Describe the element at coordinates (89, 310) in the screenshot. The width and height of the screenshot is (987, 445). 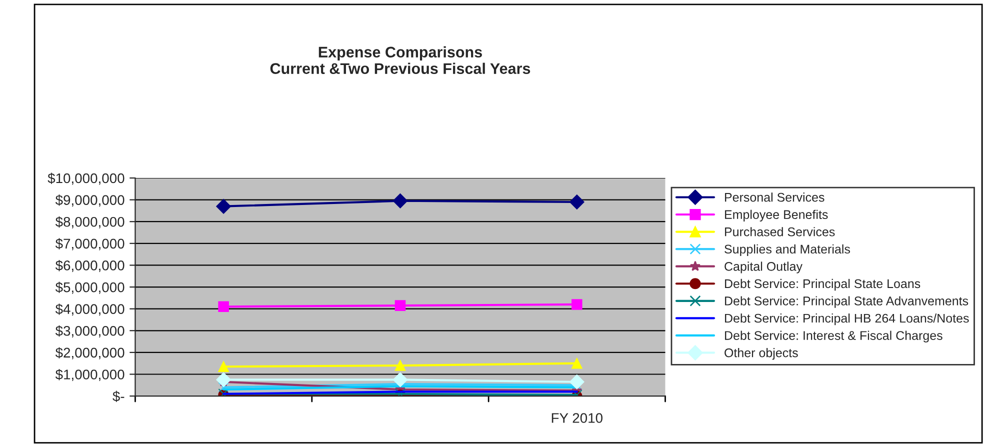
I see `y-tick-label: $4,000,000` at that location.